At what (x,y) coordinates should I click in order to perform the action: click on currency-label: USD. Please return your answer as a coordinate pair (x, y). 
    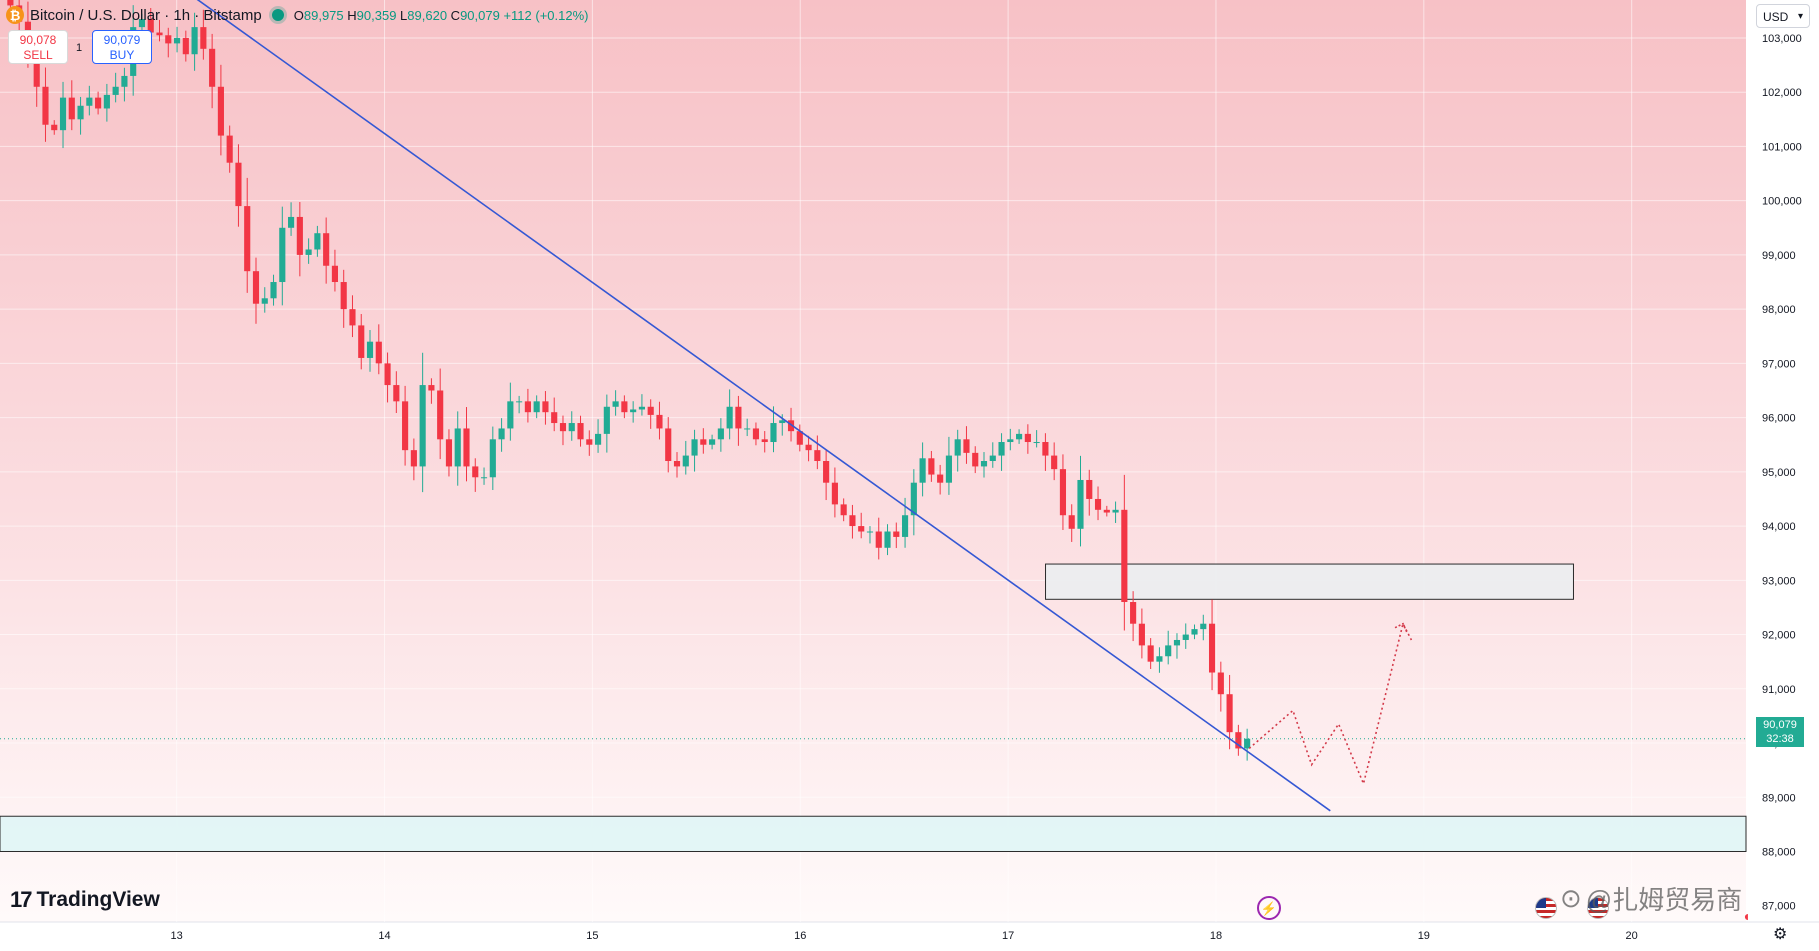
    Looking at the image, I should click on (1776, 17).